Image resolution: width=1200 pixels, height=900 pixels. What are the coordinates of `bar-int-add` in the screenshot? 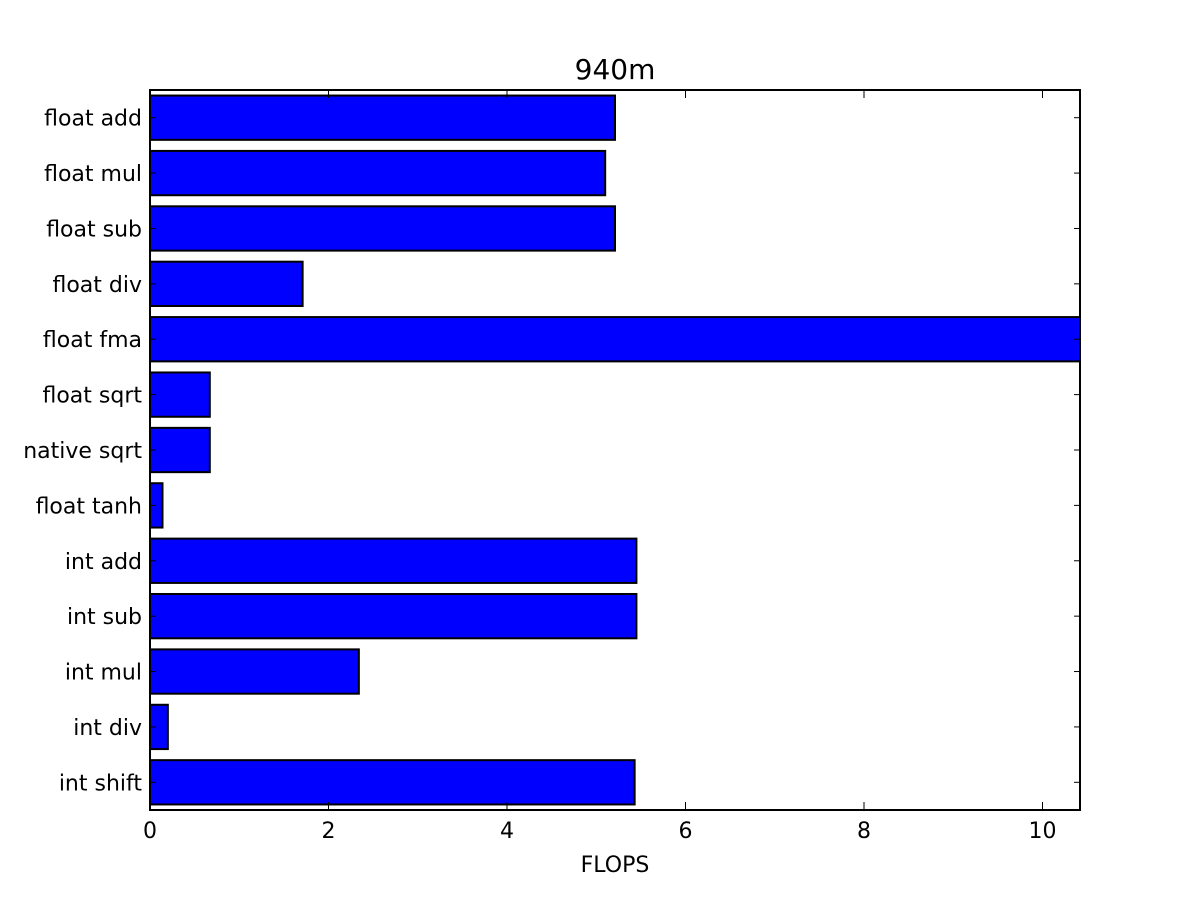 It's located at (393, 560).